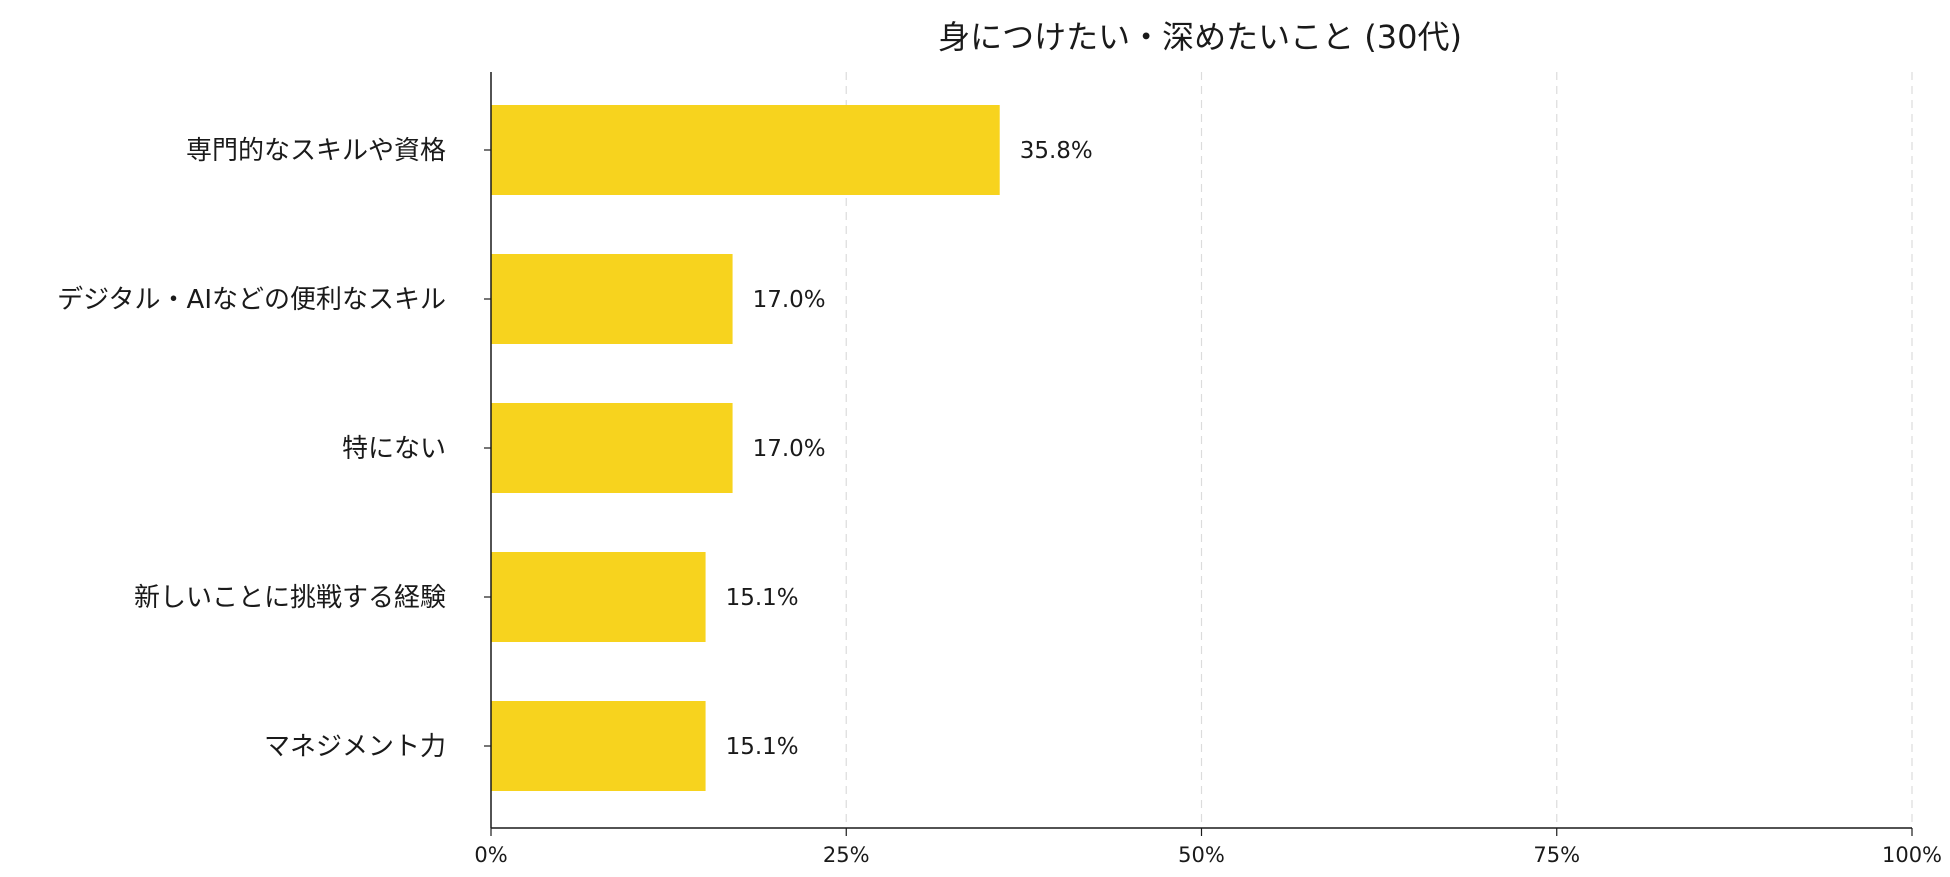  What do you see at coordinates (251, 300) in the screenshot?
I see `category-label-1: デジタル・AIなどの便利なスキル` at bounding box center [251, 300].